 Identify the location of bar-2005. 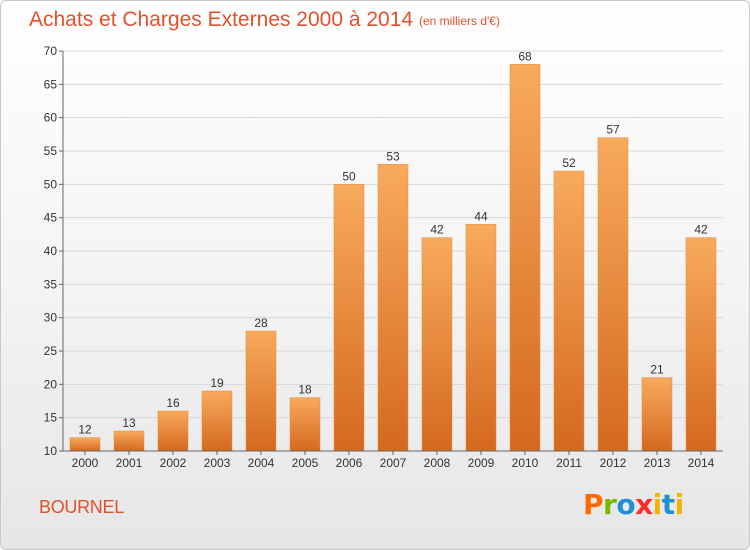
(305, 424).